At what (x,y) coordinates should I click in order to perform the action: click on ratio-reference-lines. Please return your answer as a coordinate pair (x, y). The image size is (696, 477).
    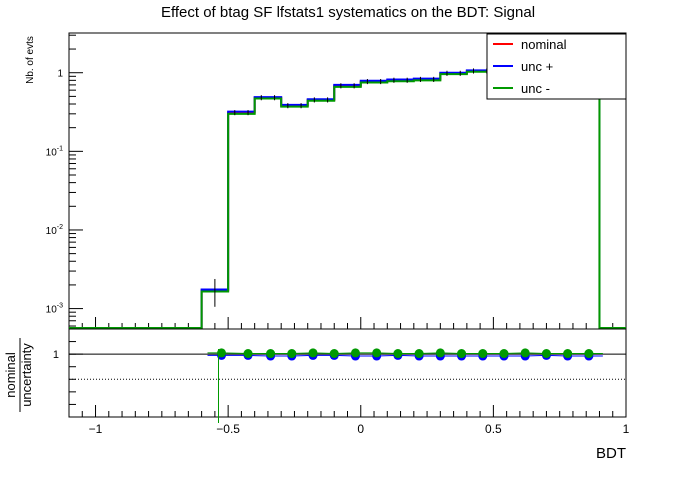
    Looking at the image, I should click on (347, 366).